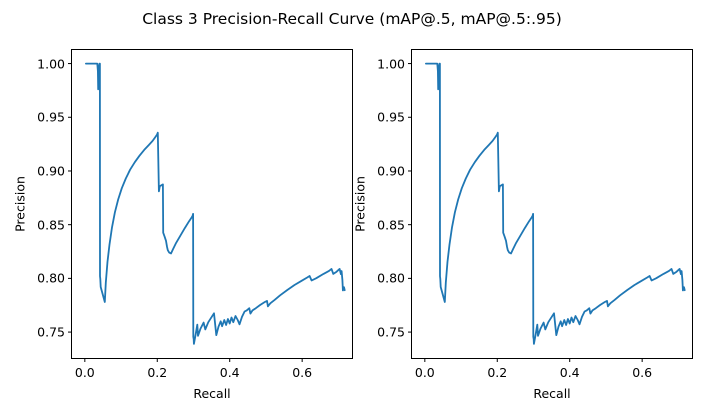  I want to click on y-tick-label-left: 0.95, so click(51, 117).